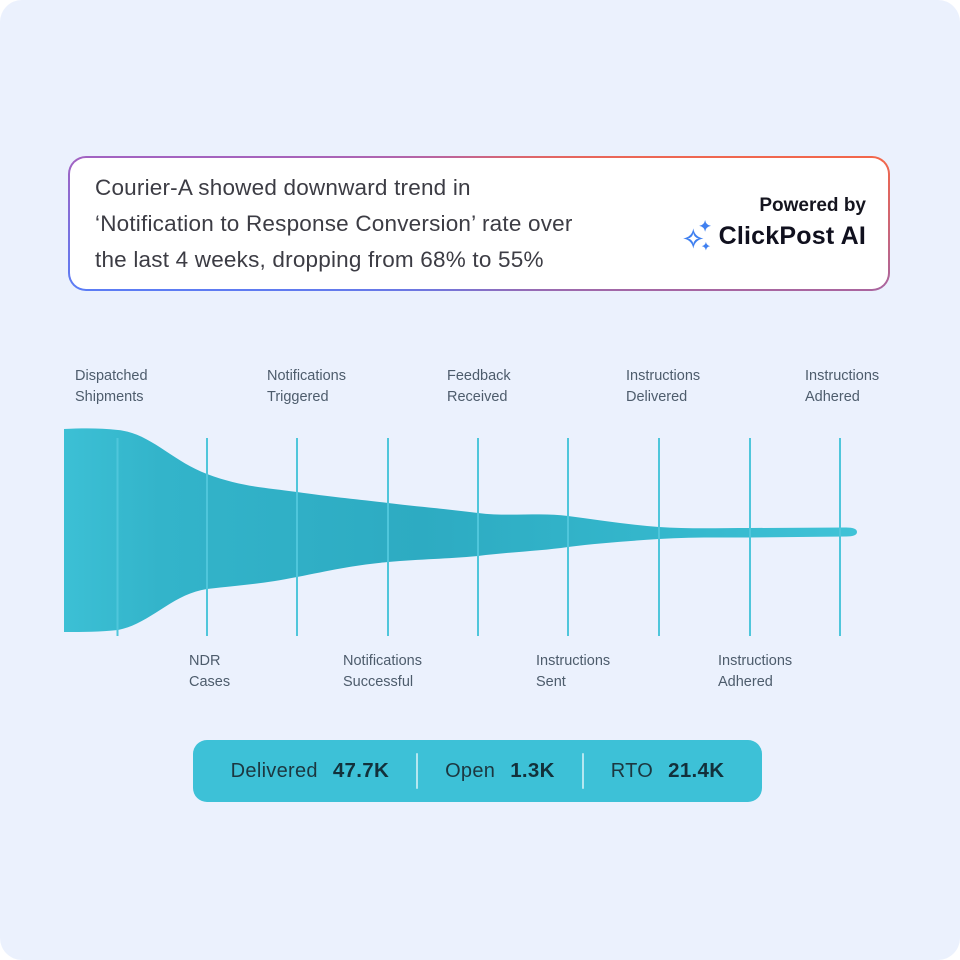 This screenshot has height=960, width=960. What do you see at coordinates (663, 386) in the screenshot?
I see `stage-label-instructions-delivered: Instructions Delivered` at bounding box center [663, 386].